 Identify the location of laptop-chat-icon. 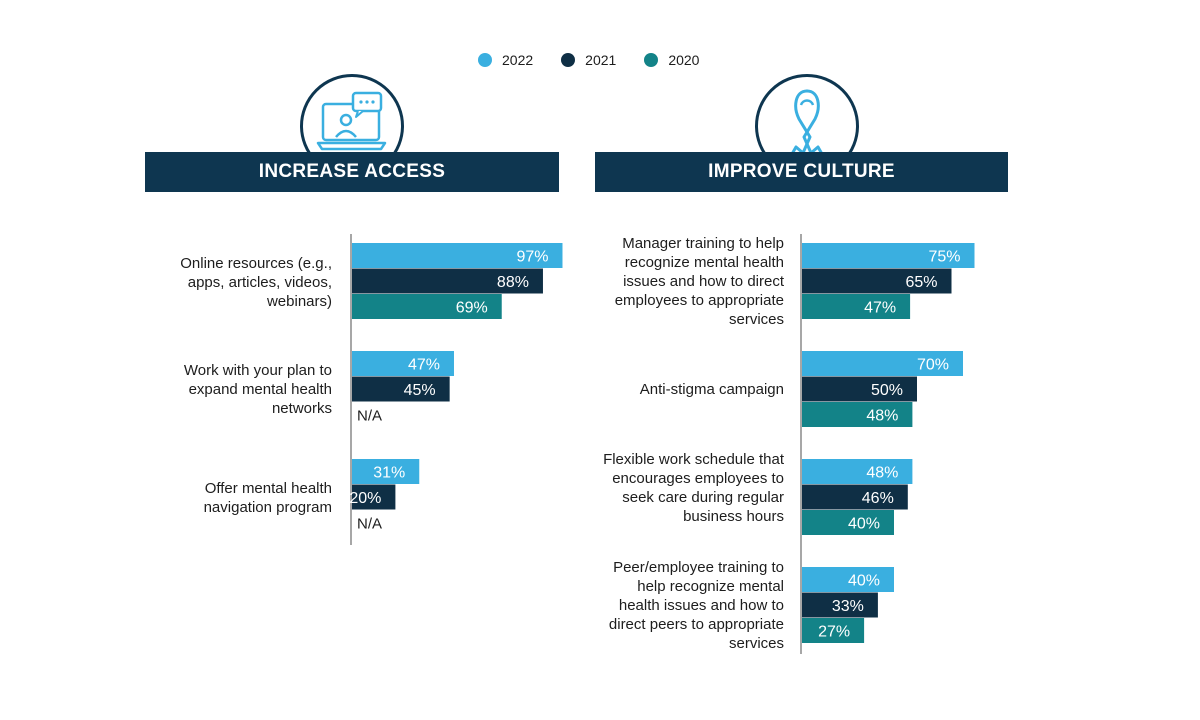
(351, 121).